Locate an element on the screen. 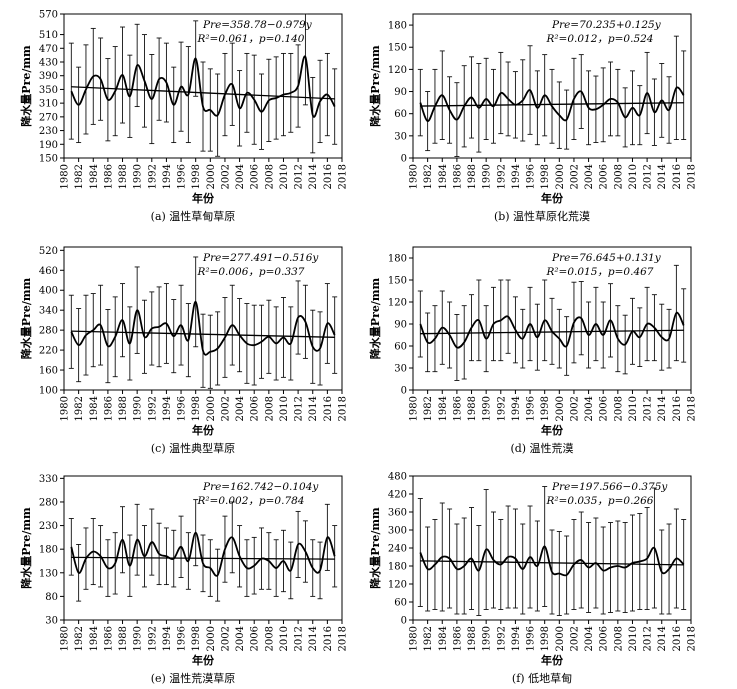  y-tick-label: 80 is located at coordinates (51, 597).